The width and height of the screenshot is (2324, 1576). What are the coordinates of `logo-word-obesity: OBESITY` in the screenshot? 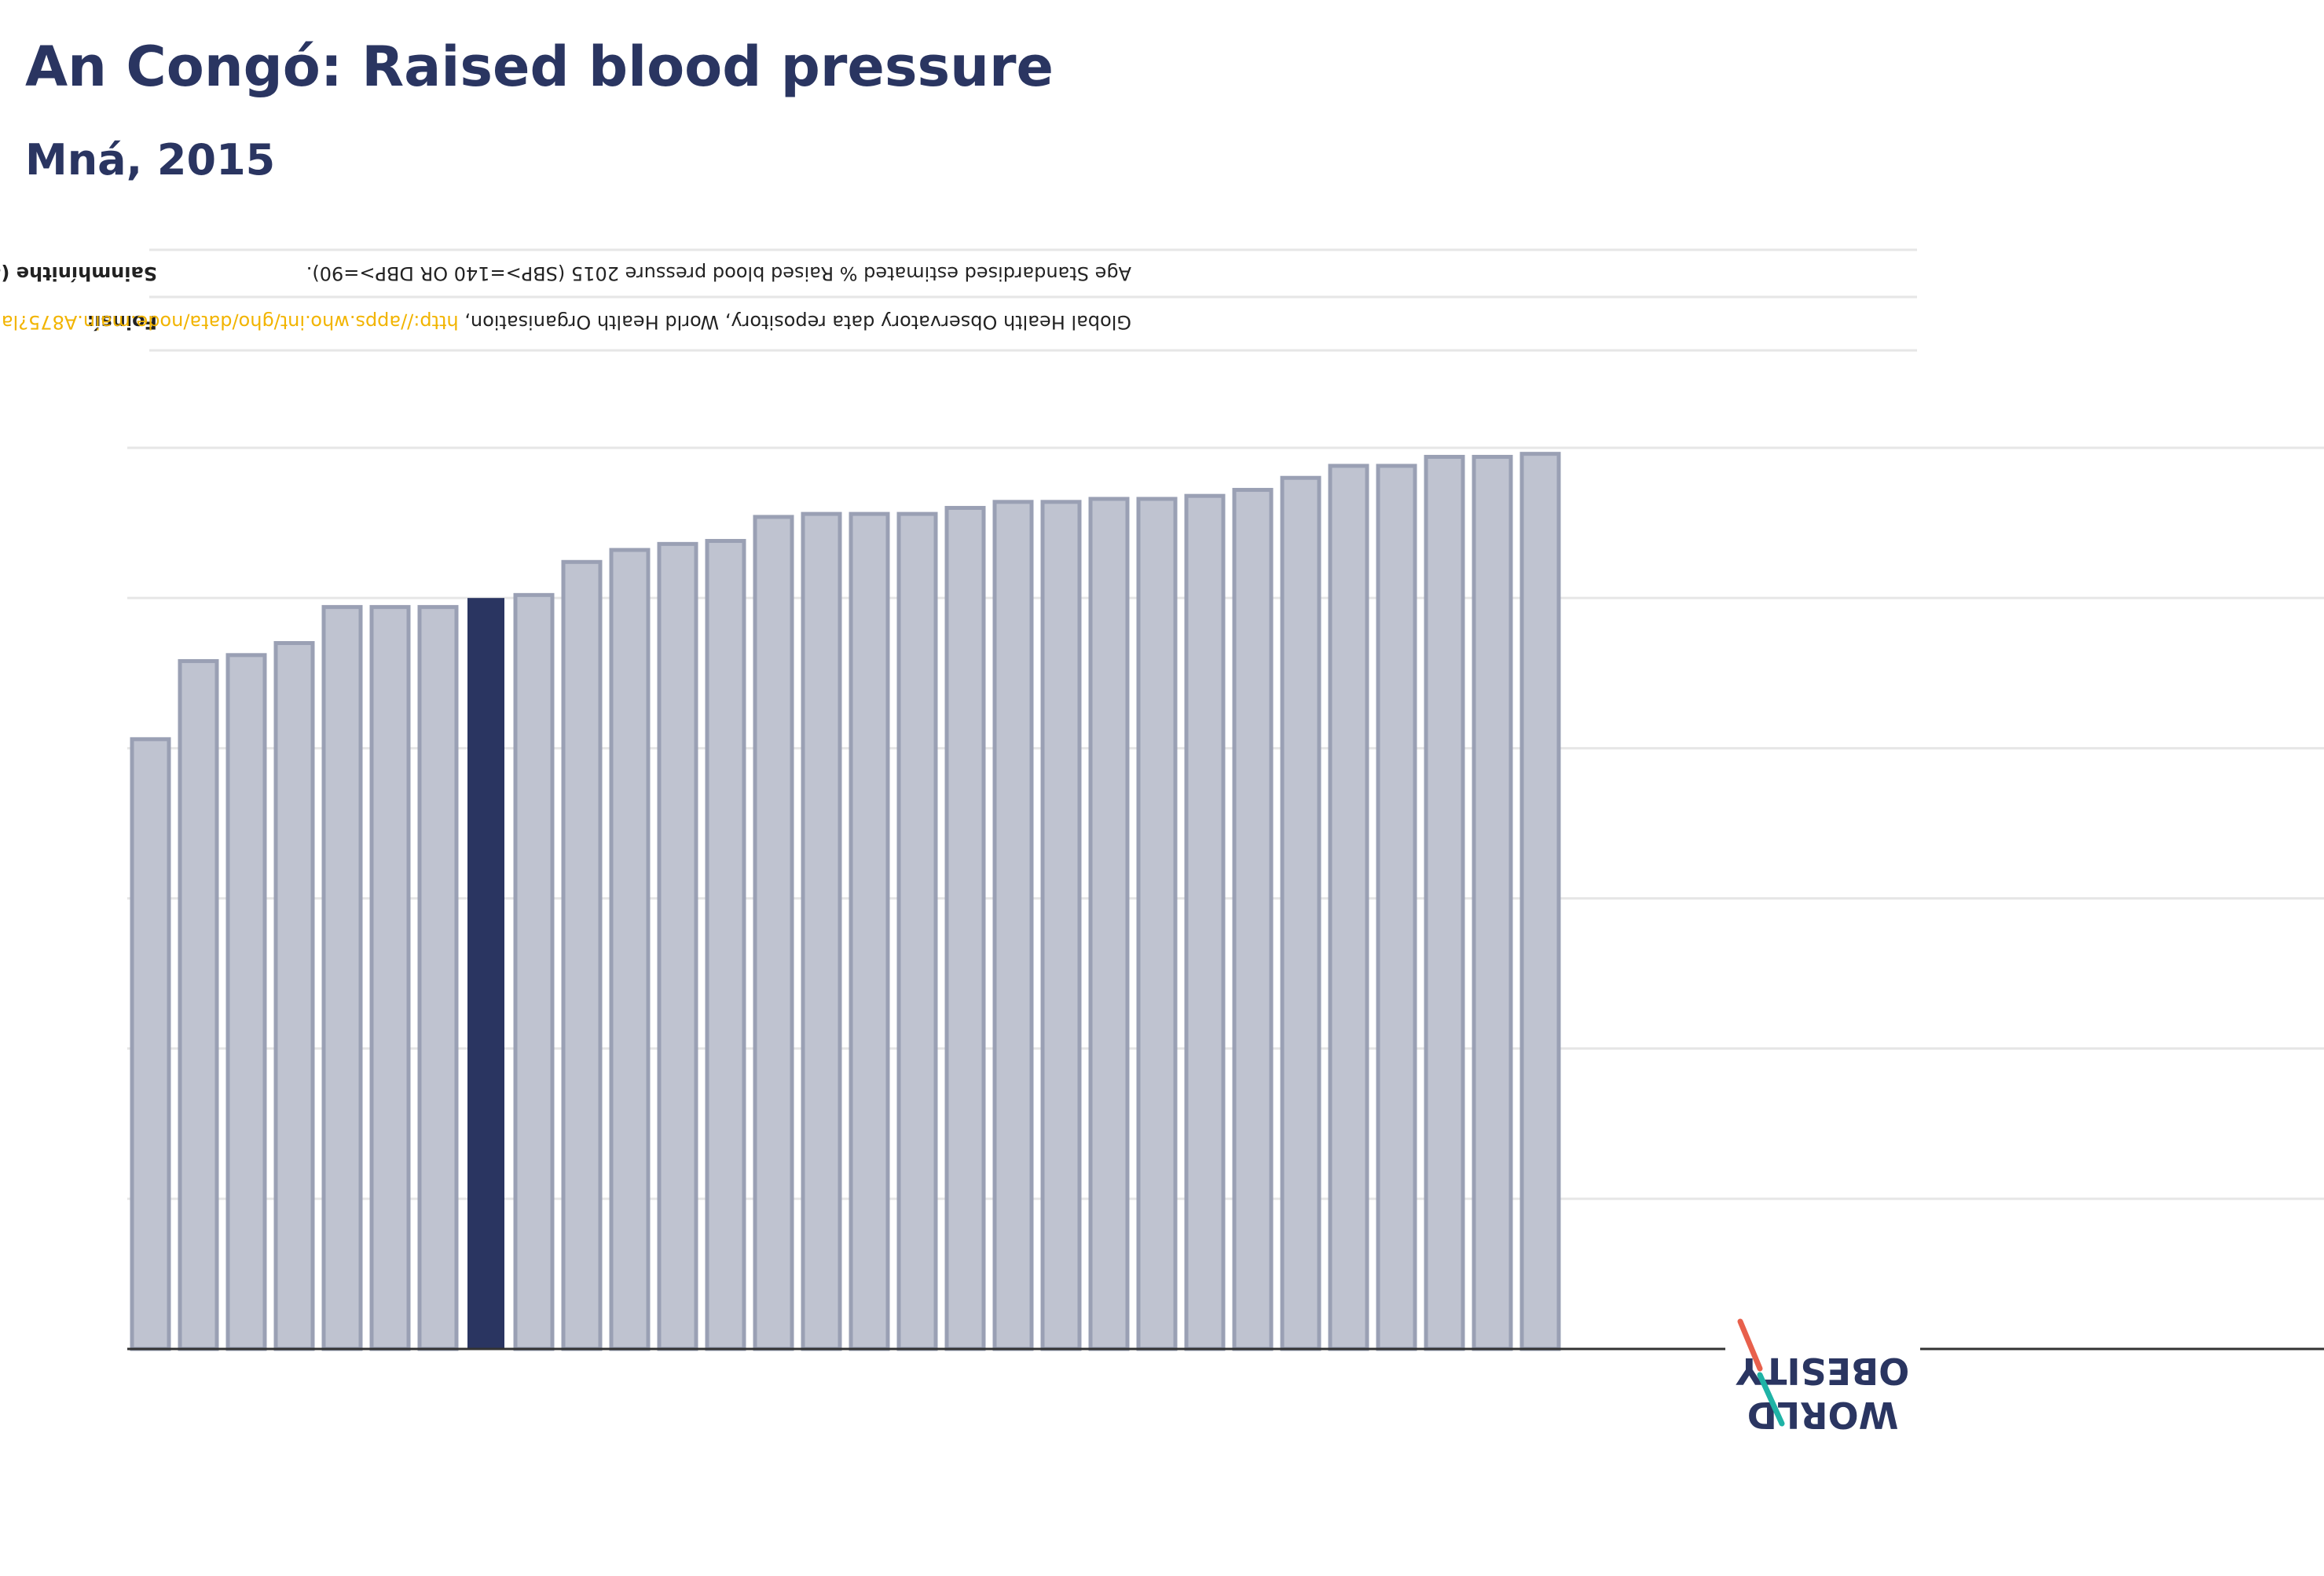 It's located at (1822, 1371).